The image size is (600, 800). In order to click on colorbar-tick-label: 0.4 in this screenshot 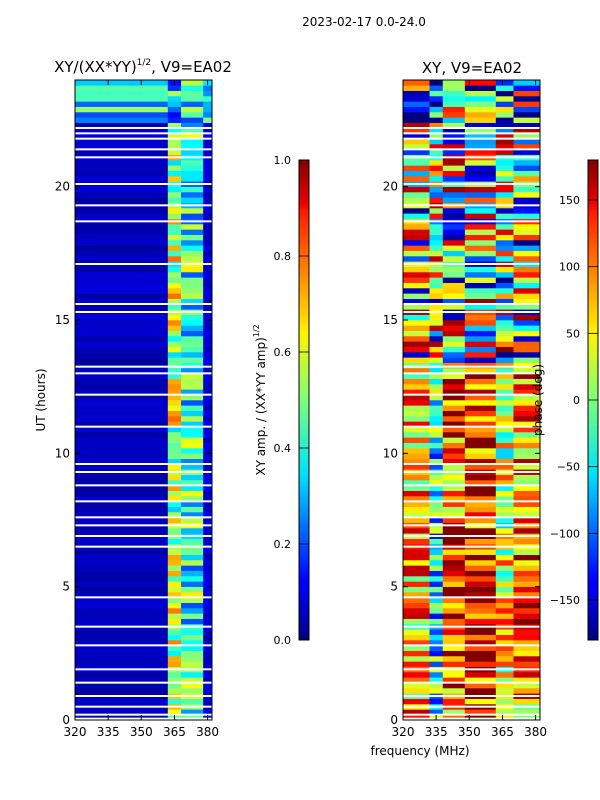, I will do `click(283, 448)`.